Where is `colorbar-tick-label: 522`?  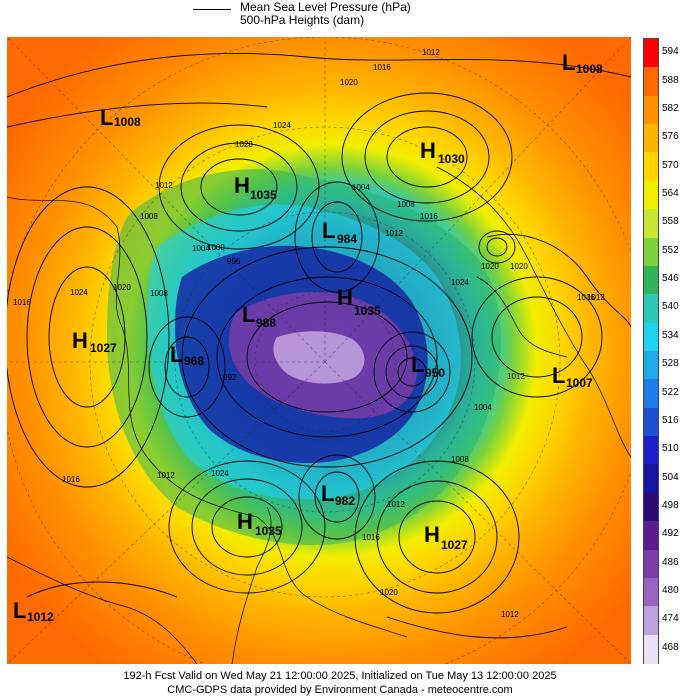
colorbar-tick-label: 522 is located at coordinates (670, 392).